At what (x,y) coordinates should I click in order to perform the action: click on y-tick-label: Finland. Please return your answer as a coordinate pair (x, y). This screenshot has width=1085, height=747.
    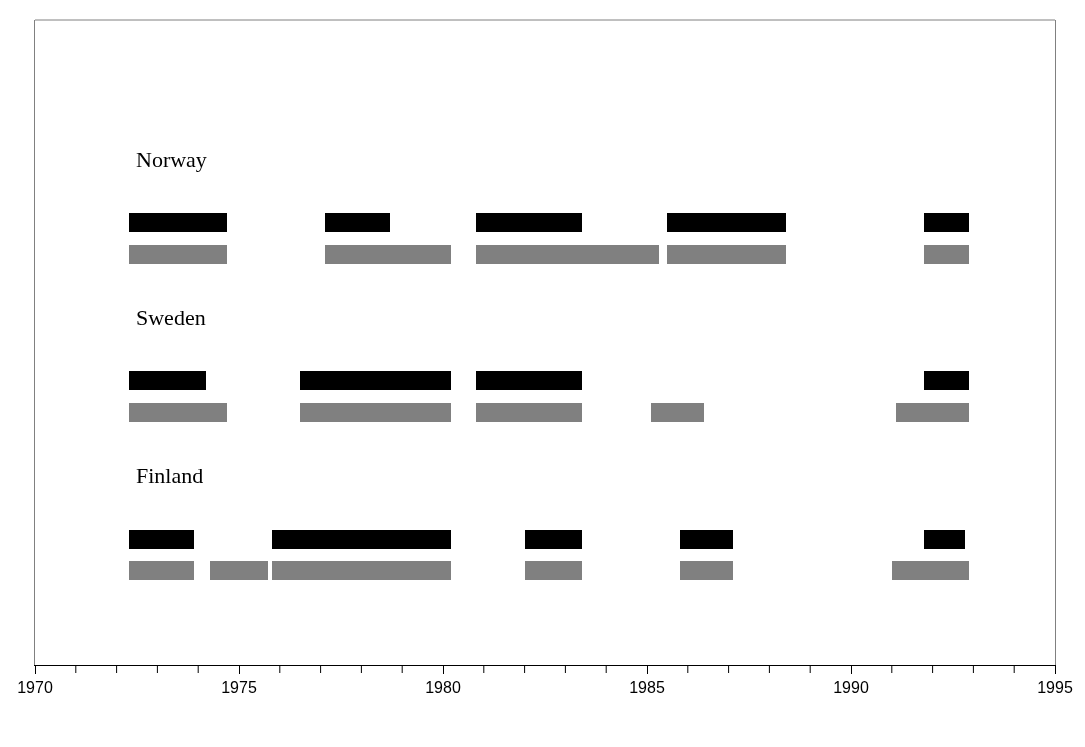
    Looking at the image, I should click on (170, 475).